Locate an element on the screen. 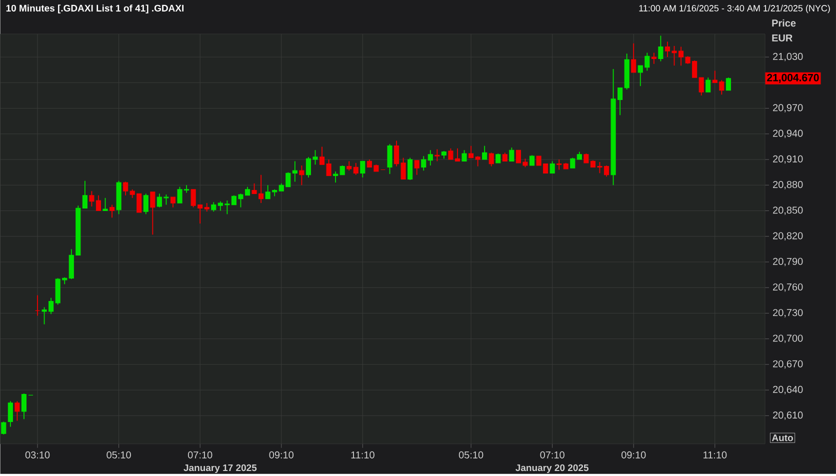 Image resolution: width=836 pixels, height=476 pixels. y-axis-title: Price is located at coordinates (784, 22).